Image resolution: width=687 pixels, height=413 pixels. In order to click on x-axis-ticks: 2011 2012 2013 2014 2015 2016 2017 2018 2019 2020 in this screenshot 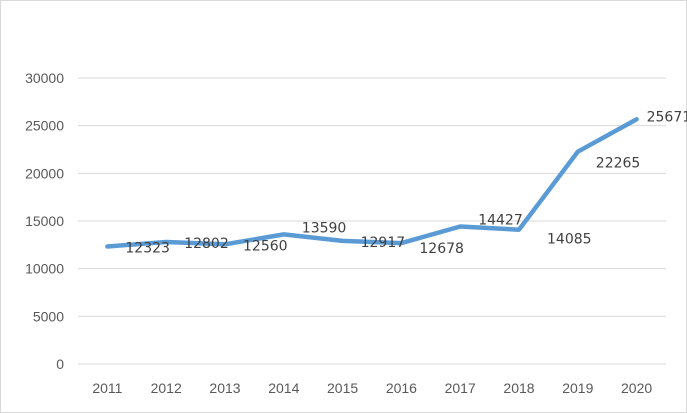, I will do `click(372, 388)`.